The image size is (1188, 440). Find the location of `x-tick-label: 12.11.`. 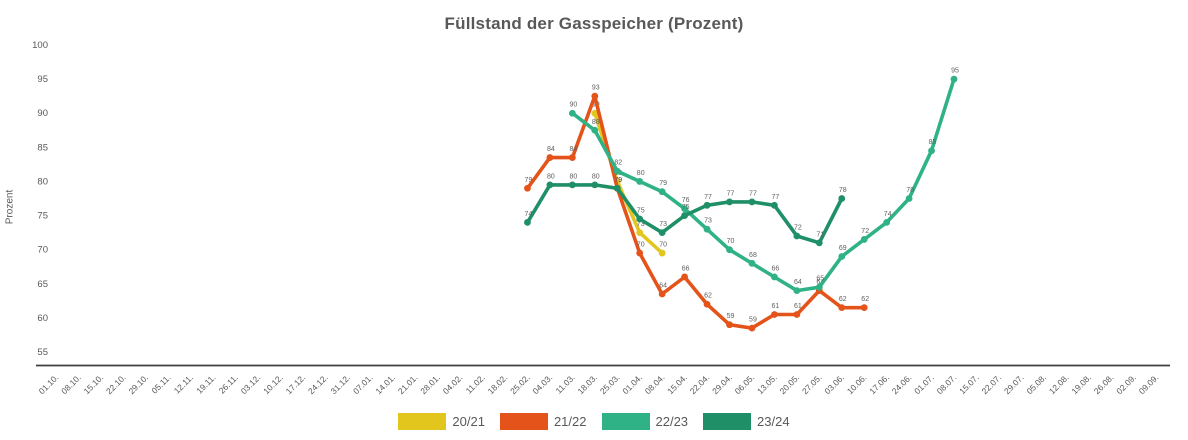

x-tick-label: 12.11. is located at coordinates (183, 383).